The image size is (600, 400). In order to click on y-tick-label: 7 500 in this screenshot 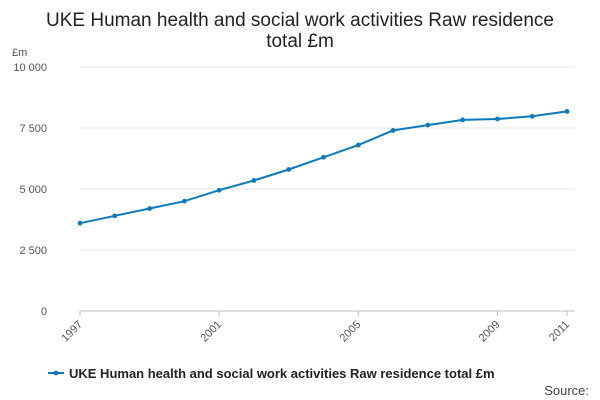, I will do `click(33, 129)`.